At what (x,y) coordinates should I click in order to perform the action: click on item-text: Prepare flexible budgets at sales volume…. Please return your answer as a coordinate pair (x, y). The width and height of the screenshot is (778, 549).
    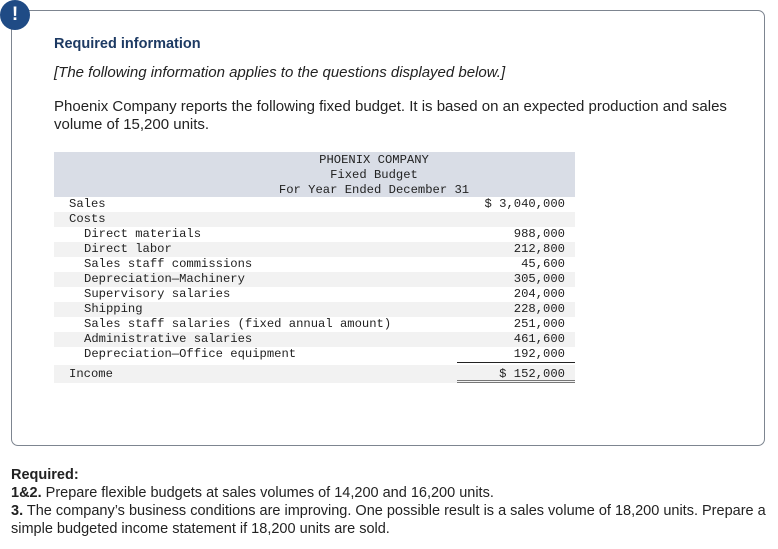
    Looking at the image, I should click on (267, 493).